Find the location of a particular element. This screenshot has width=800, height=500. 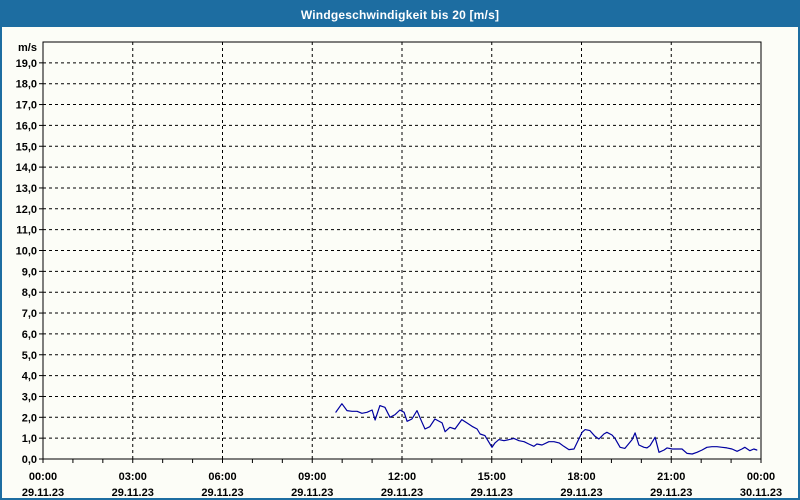

y-tick-label: 19,0 is located at coordinates (26, 64).